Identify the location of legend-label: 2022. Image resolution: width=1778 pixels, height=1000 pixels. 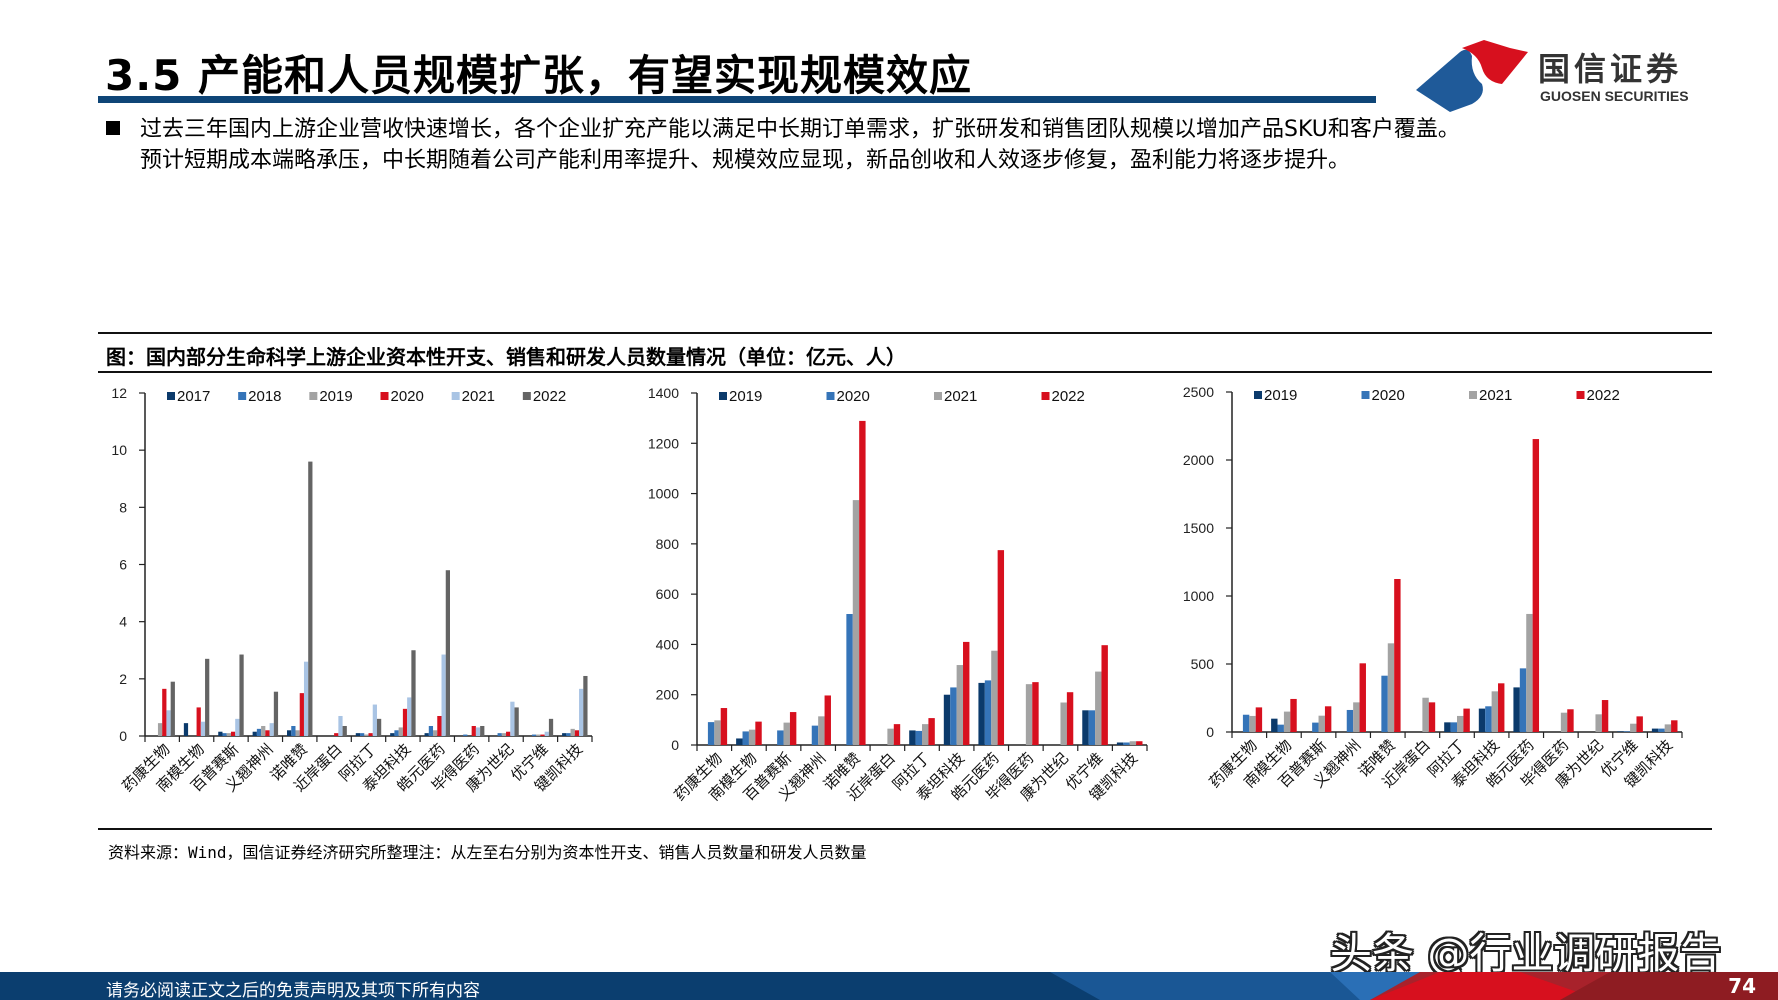
(1603, 395).